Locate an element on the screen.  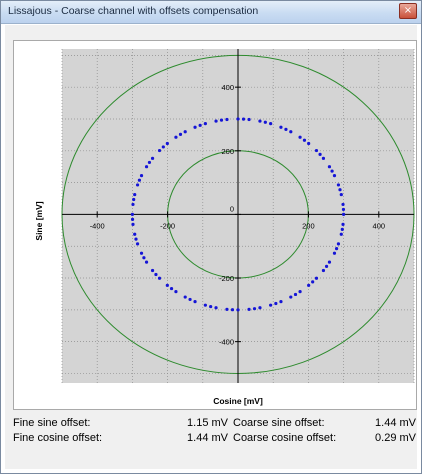
y-tick-label: -400 is located at coordinates (226, 342).